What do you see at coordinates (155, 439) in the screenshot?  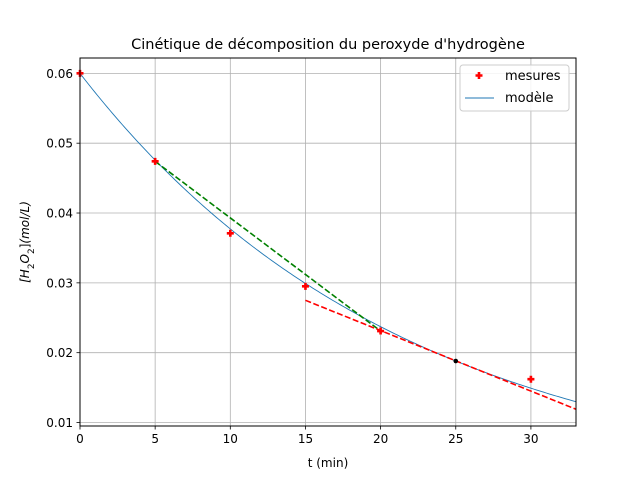 I see `x-tick-label: 5` at bounding box center [155, 439].